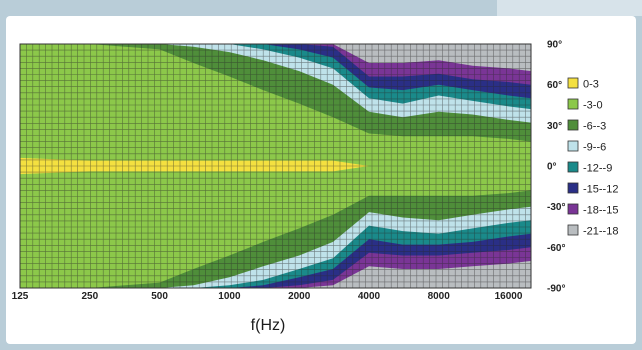 The image size is (642, 350). Describe the element at coordinates (594, 127) in the screenshot. I see `legend-label: -6--3` at that location.